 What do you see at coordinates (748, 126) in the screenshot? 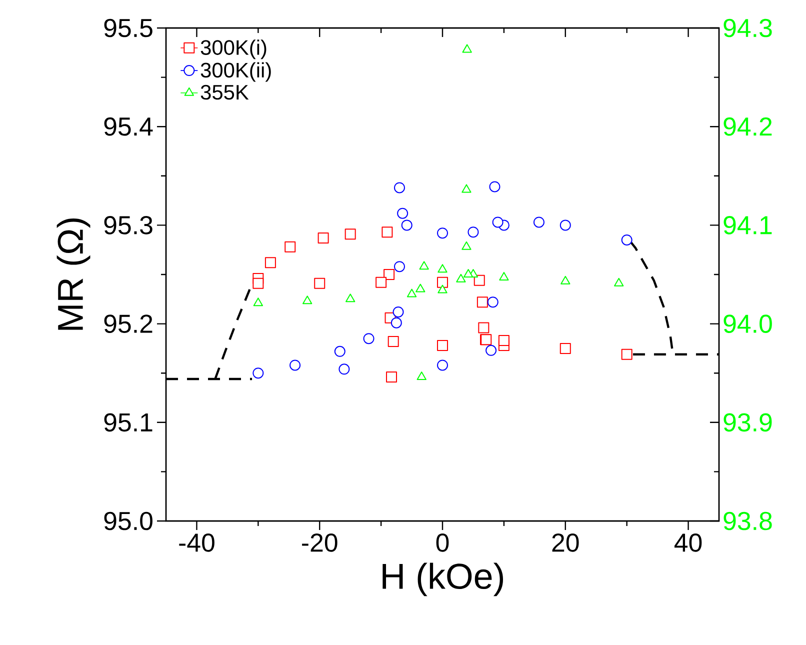
I see `y2-tick-label: 94.2` at bounding box center [748, 126].